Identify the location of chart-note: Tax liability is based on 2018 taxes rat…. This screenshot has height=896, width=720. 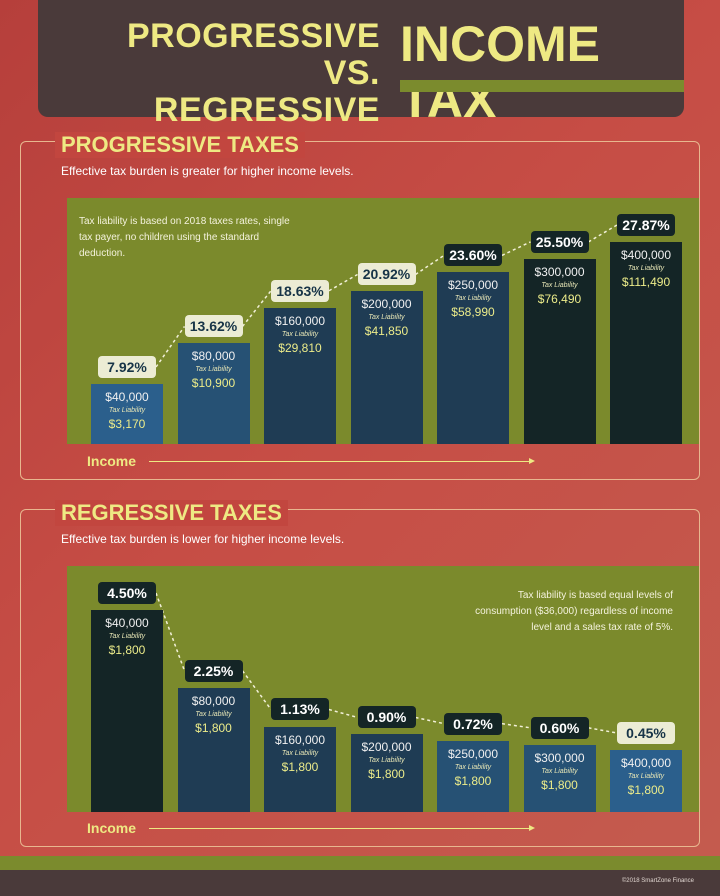
(184, 237).